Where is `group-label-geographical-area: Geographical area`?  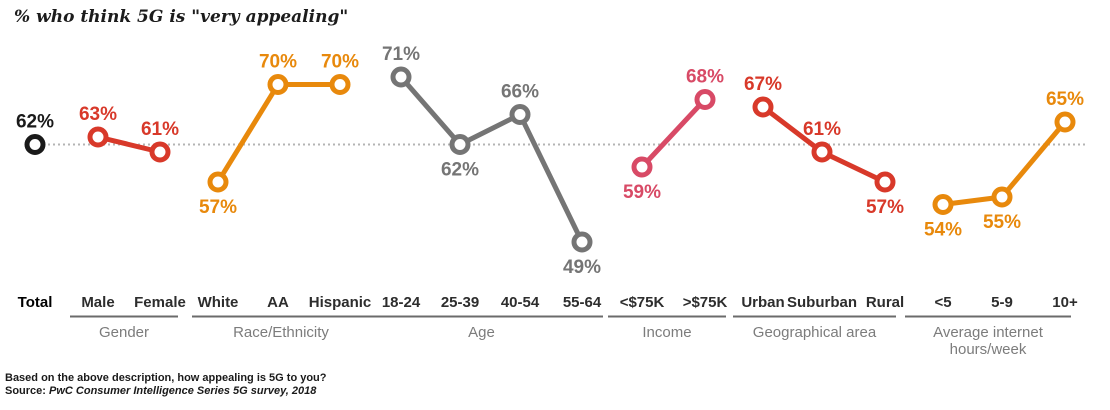
group-label-geographical-area: Geographical area is located at coordinates (815, 332).